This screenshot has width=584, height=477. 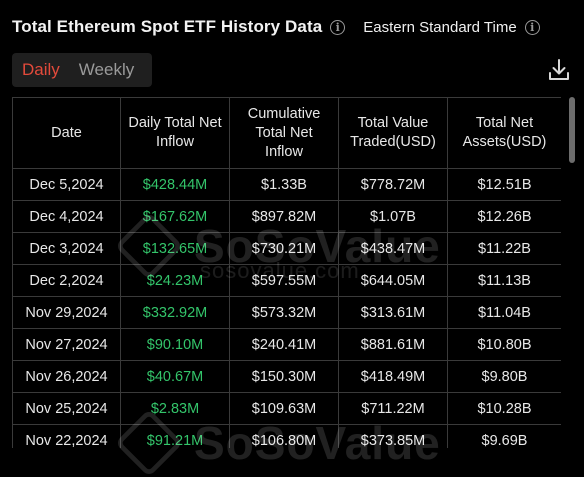 I want to click on table-cell: $644.05M, so click(x=393, y=280).